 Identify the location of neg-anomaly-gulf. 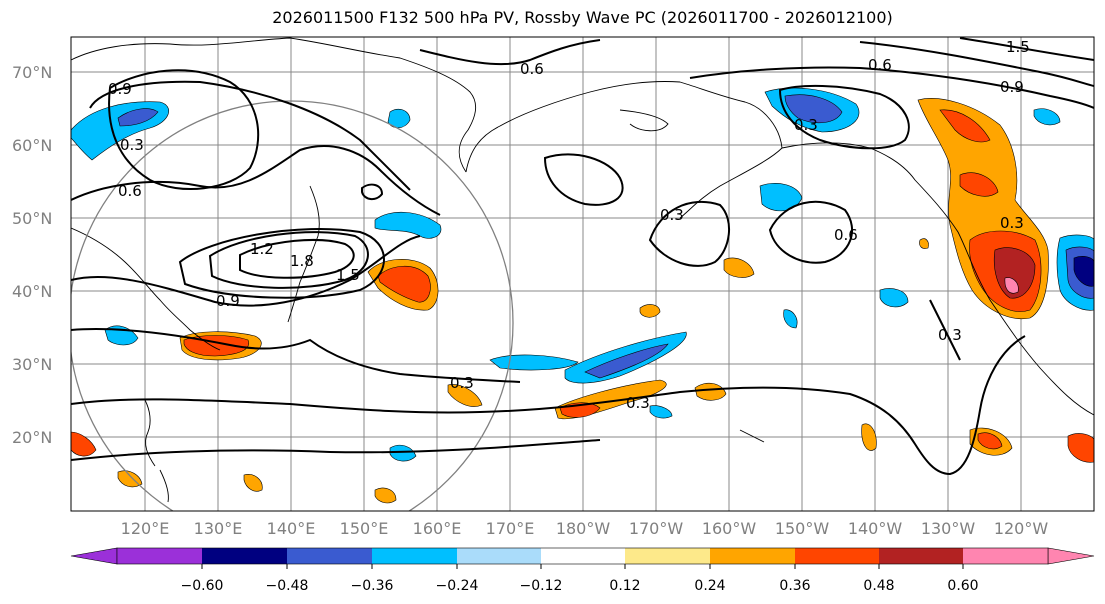
(781, 197).